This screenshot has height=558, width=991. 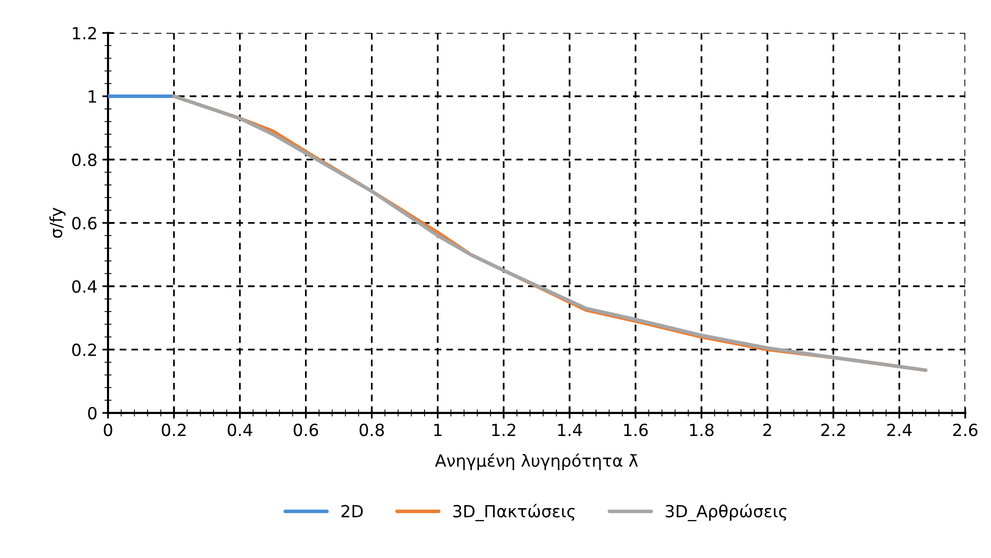 What do you see at coordinates (84, 350) in the screenshot?
I see `y-tick-label: 0.2` at bounding box center [84, 350].